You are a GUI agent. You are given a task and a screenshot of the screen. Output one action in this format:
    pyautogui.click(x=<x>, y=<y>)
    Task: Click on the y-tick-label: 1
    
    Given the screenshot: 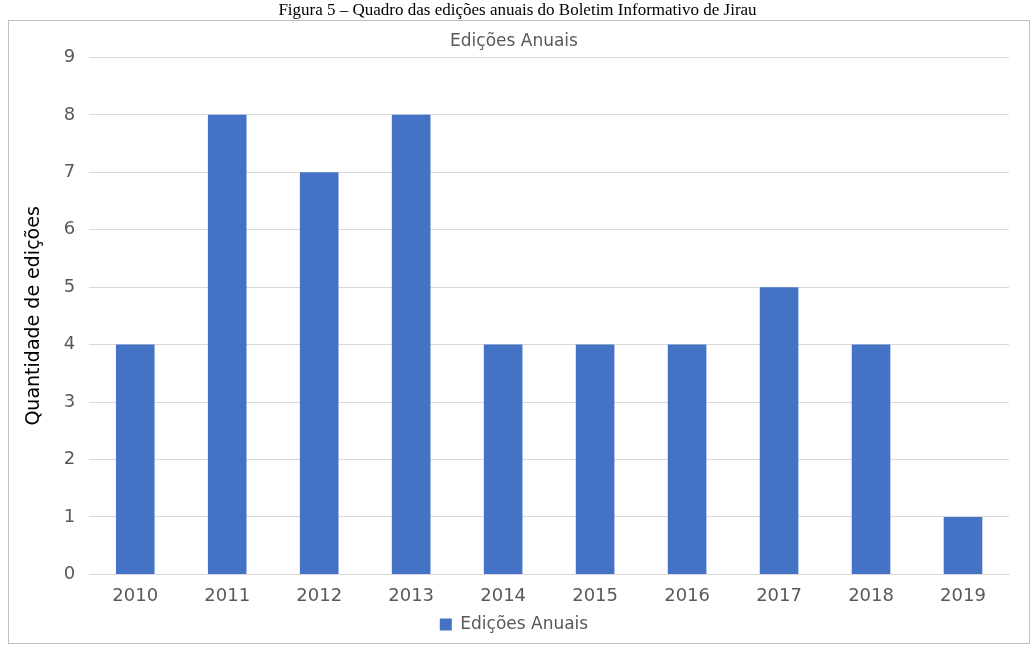 What is the action you would take?
    pyautogui.click(x=69, y=515)
    